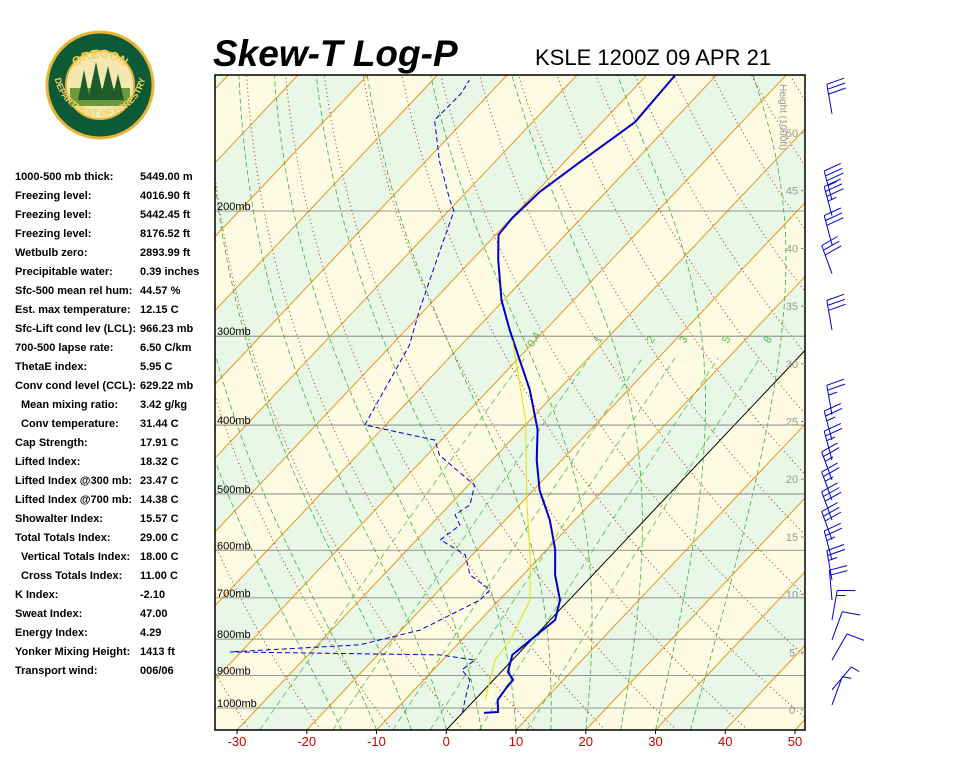 This screenshot has width=960, height=768. Describe the element at coordinates (792, 307) in the screenshot. I see `y2-tick-label: 35` at that location.